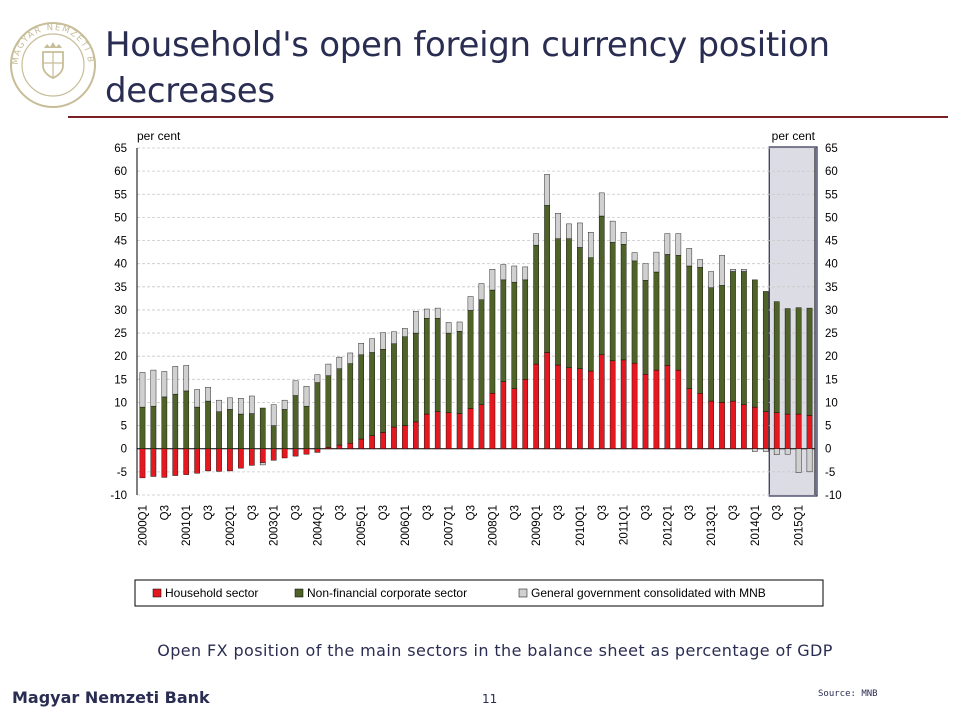 The image size is (960, 720). What do you see at coordinates (51, 42) in the screenshot?
I see `logo-ring-text: MAGYAR NEMZETI BANK` at bounding box center [51, 42].